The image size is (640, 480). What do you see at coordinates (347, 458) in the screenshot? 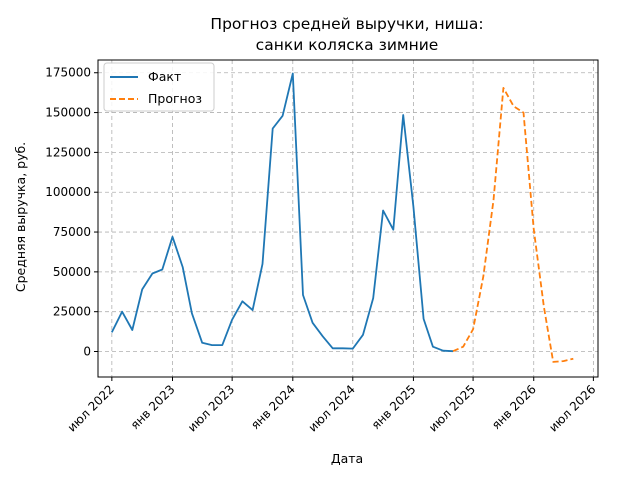
I see `x-axis-label: Дата` at bounding box center [347, 458].